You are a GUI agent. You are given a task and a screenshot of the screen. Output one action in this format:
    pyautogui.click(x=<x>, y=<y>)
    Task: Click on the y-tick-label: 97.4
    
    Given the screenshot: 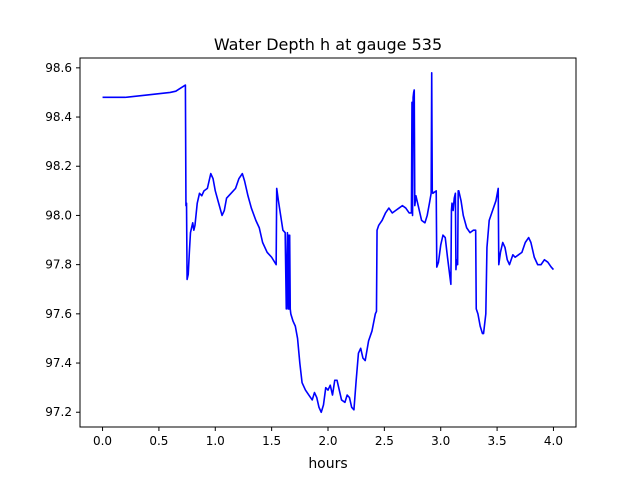 What is the action you would take?
    pyautogui.click(x=58, y=363)
    